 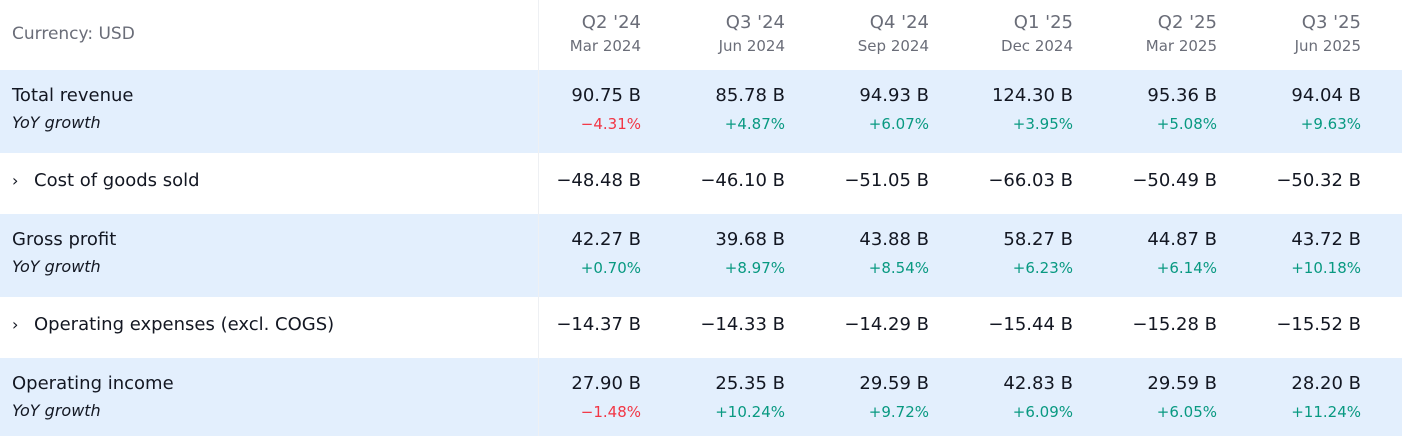 I want to click on growth-cell: +8.97%, so click(x=754, y=268).